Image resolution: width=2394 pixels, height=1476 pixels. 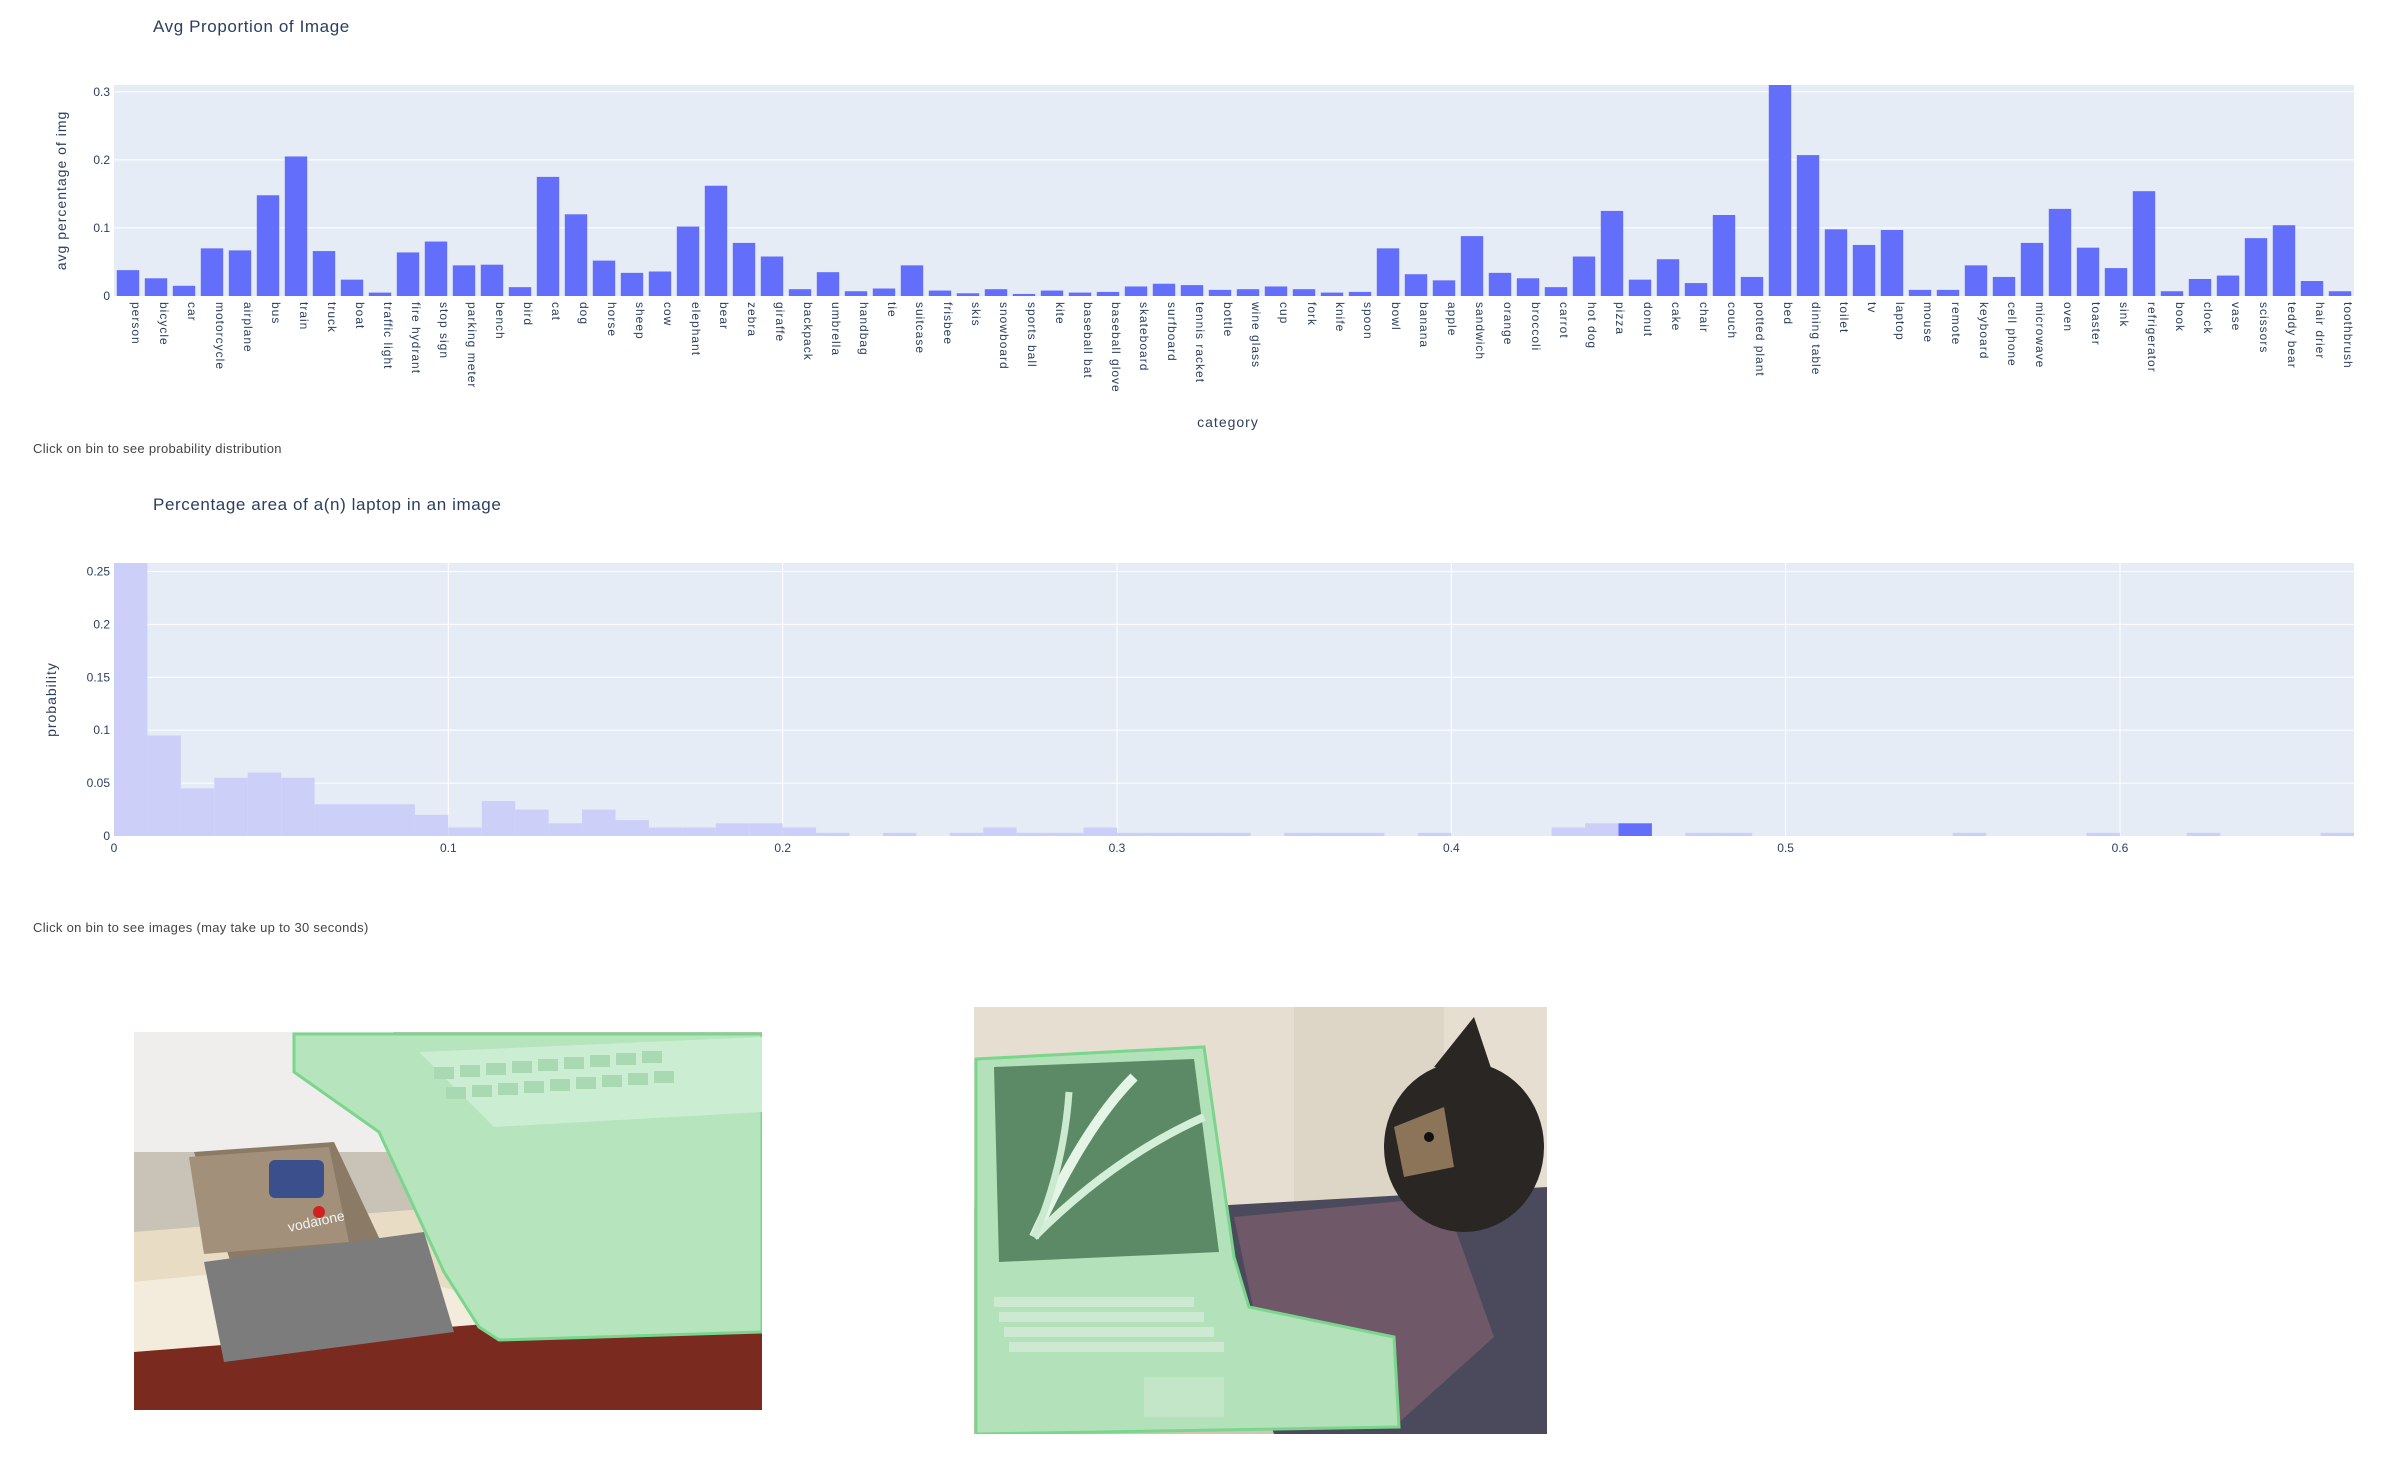 What do you see at coordinates (1312, 314) in the screenshot?
I see `x-tick-label: fork` at bounding box center [1312, 314].